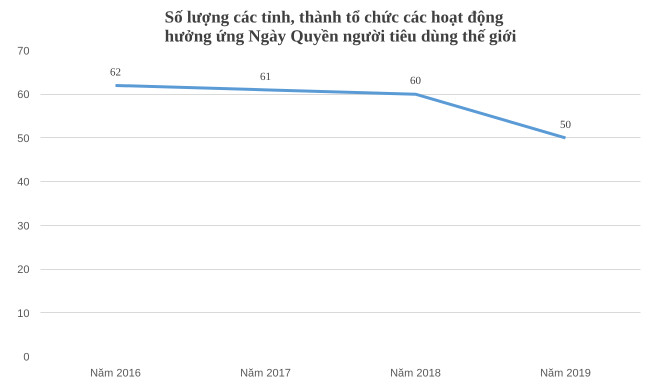 The width and height of the screenshot is (660, 382). I want to click on data-label: 50, so click(566, 124).